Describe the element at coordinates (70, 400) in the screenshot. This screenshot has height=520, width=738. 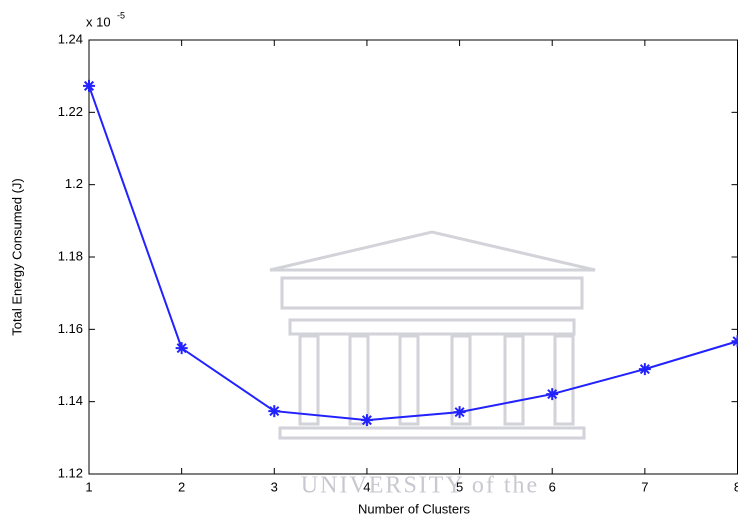
I see `y-tick-label: 1.14` at that location.